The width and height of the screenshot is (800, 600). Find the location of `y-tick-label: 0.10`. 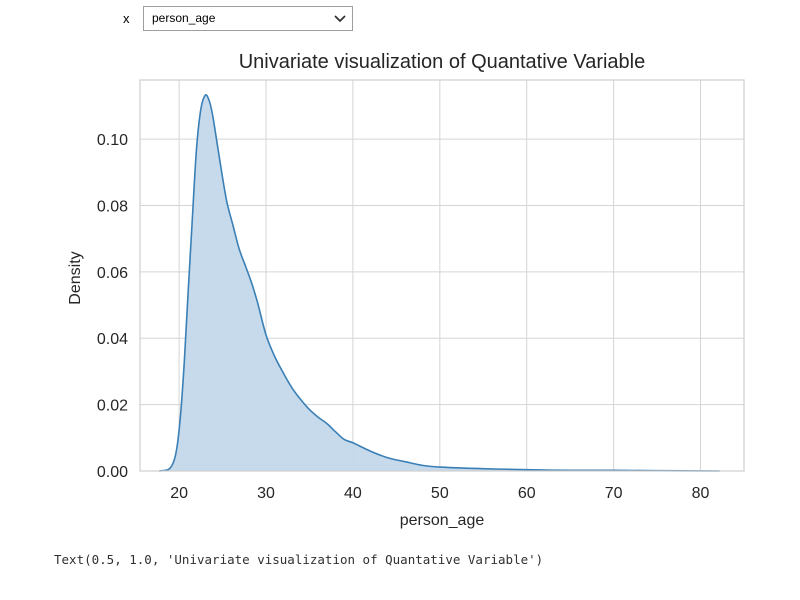

y-tick-label: 0.10 is located at coordinates (112, 140).